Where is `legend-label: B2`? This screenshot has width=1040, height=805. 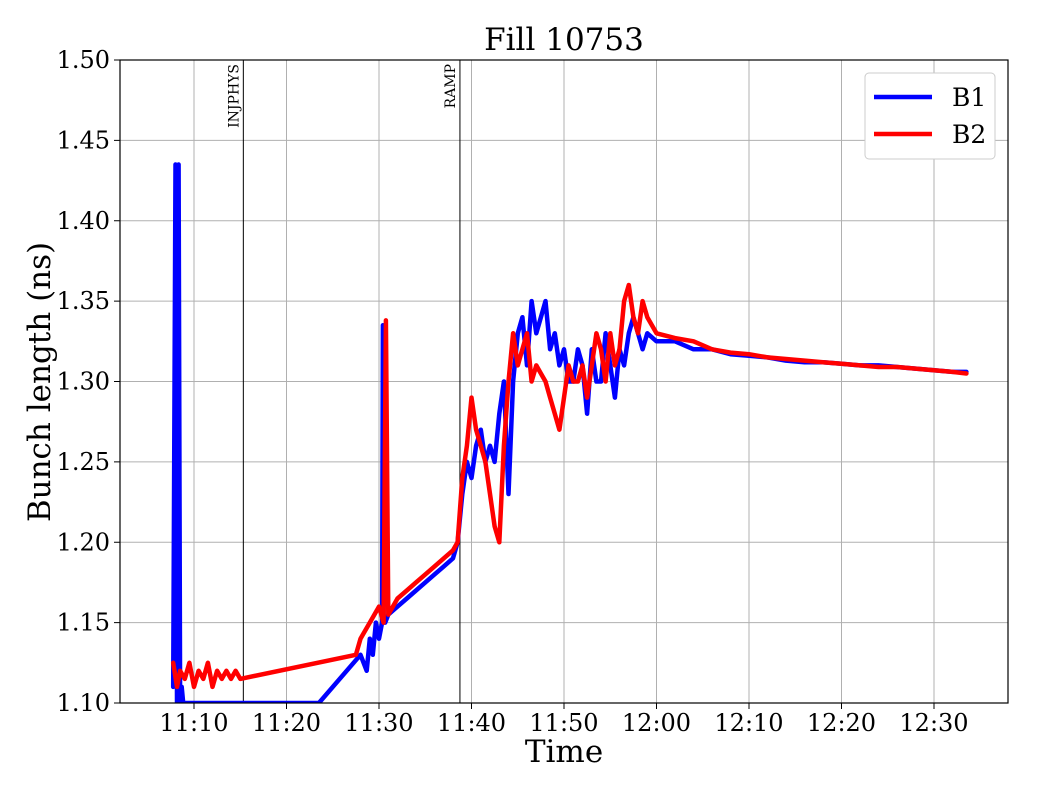 legend-label: B2 is located at coordinates (969, 134).